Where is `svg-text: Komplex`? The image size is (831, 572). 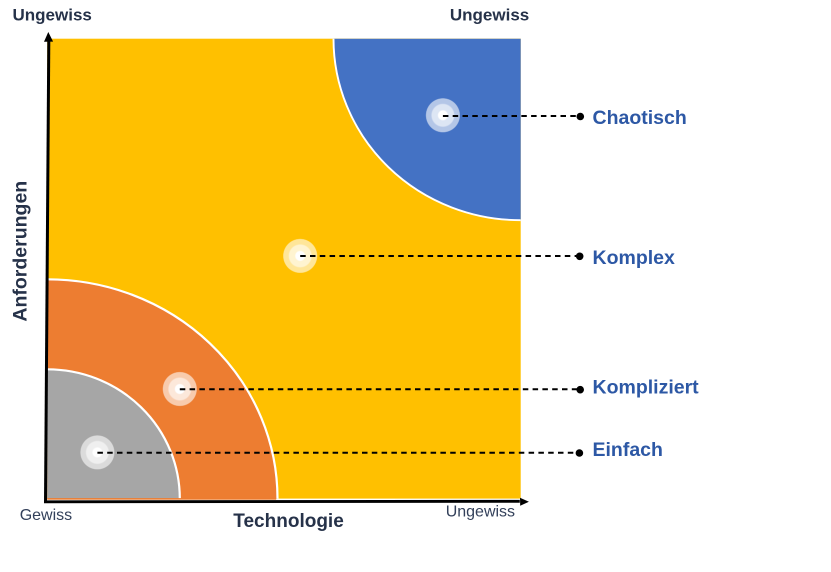
svg-text: Komplex is located at coordinates (634, 258).